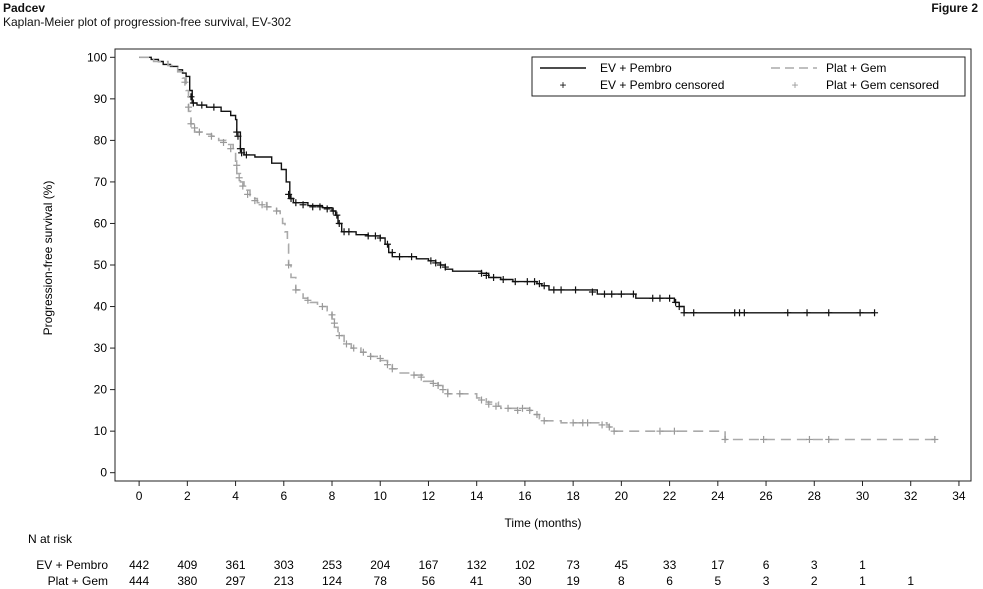 This screenshot has width=983, height=589. Describe the element at coordinates (910, 581) in the screenshot. I see `risk-value-r1-t32: 1` at that location.